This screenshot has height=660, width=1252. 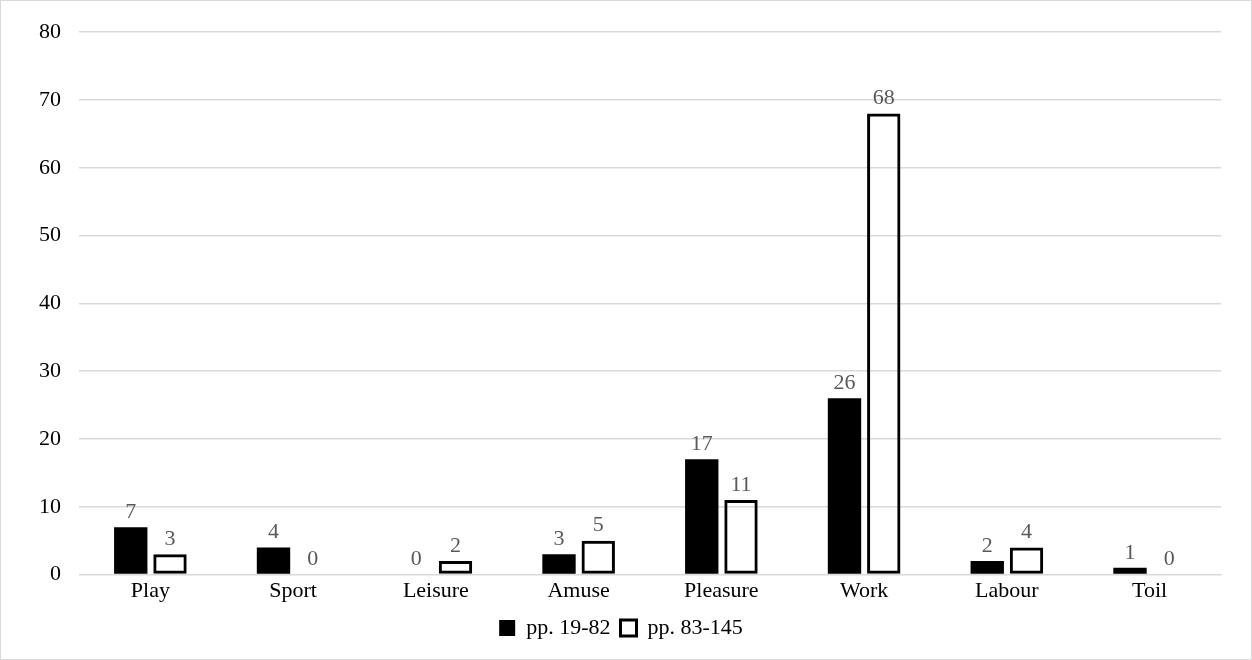 I want to click on x-tick-label: Work, so click(x=864, y=589).